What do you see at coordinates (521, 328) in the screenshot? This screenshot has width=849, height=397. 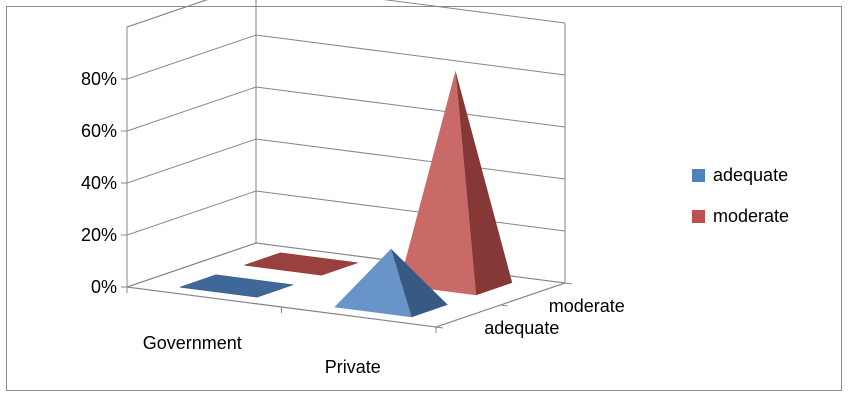 I see `depth-label: adequate` at bounding box center [521, 328].